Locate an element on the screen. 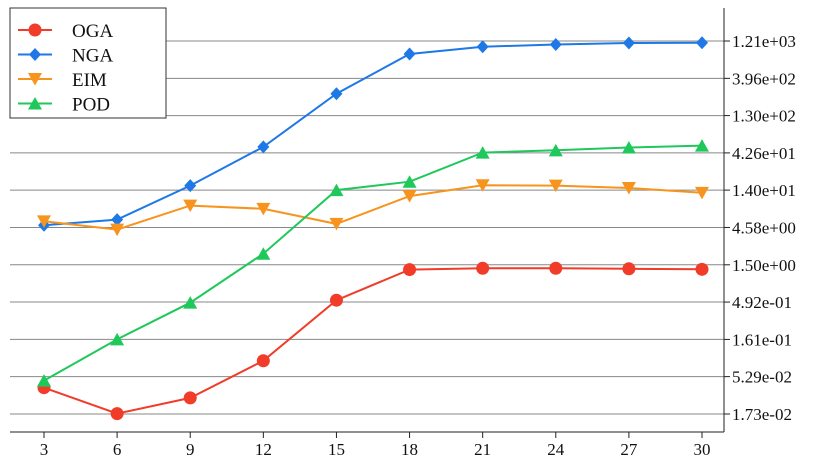  legend-label-nga: NGA is located at coordinates (92, 56).